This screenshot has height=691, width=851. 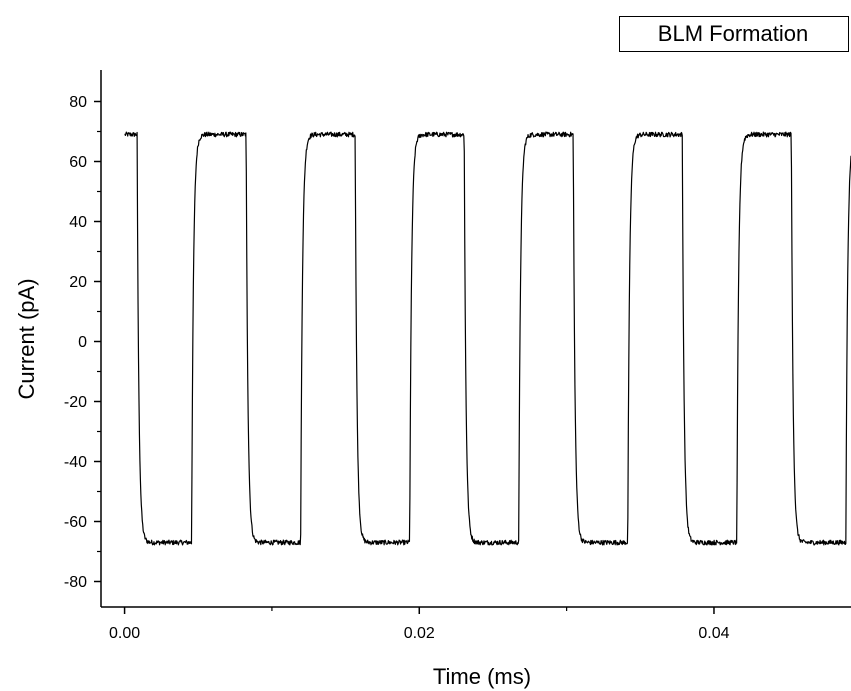 What do you see at coordinates (75, 582) in the screenshot?
I see `y-tick-label: -80` at bounding box center [75, 582].